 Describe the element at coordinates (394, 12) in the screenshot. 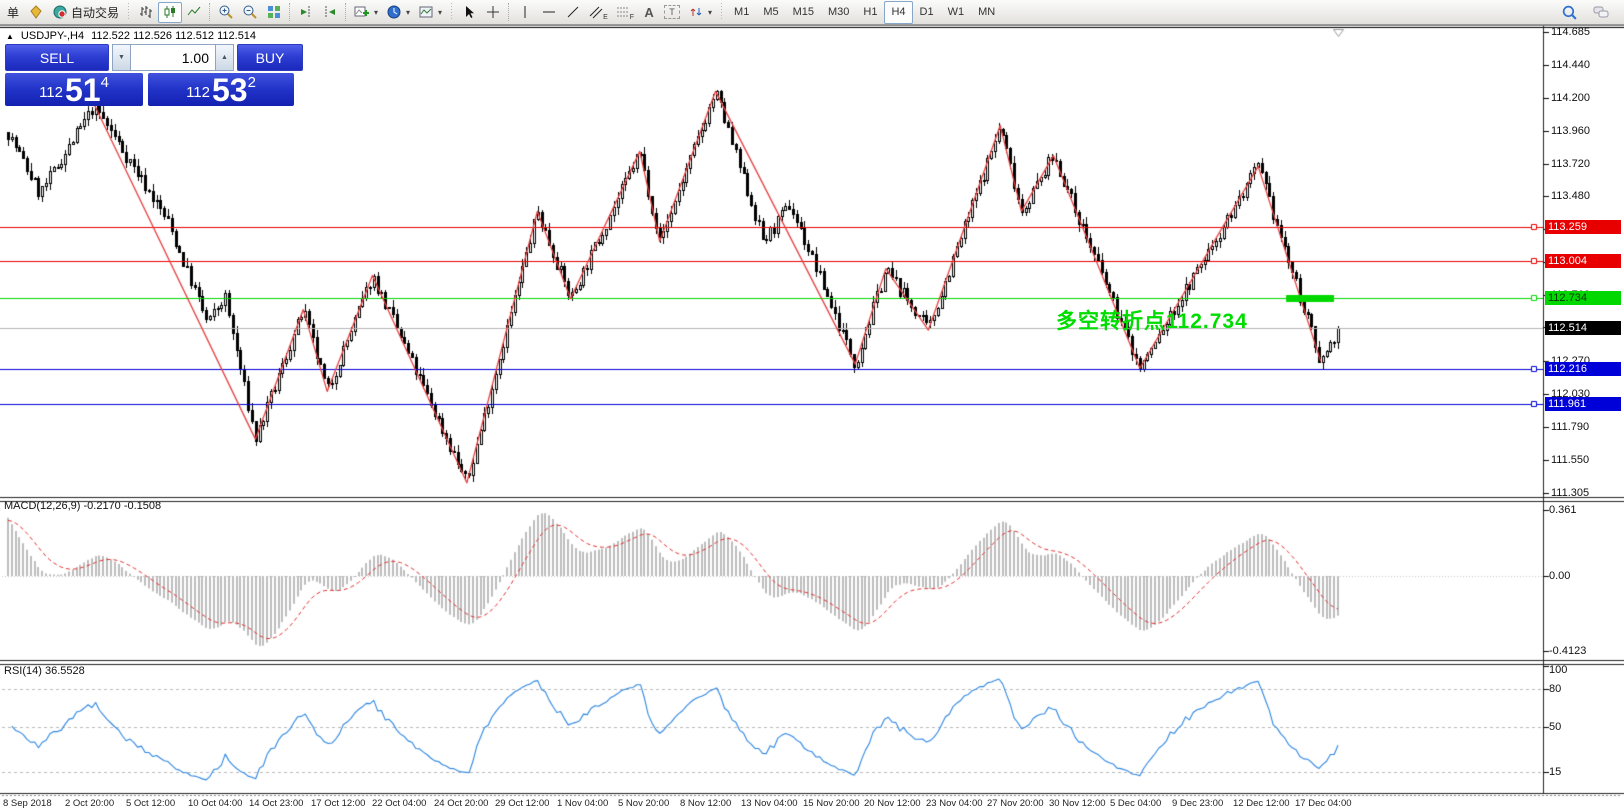

I see `periods-icon` at that location.